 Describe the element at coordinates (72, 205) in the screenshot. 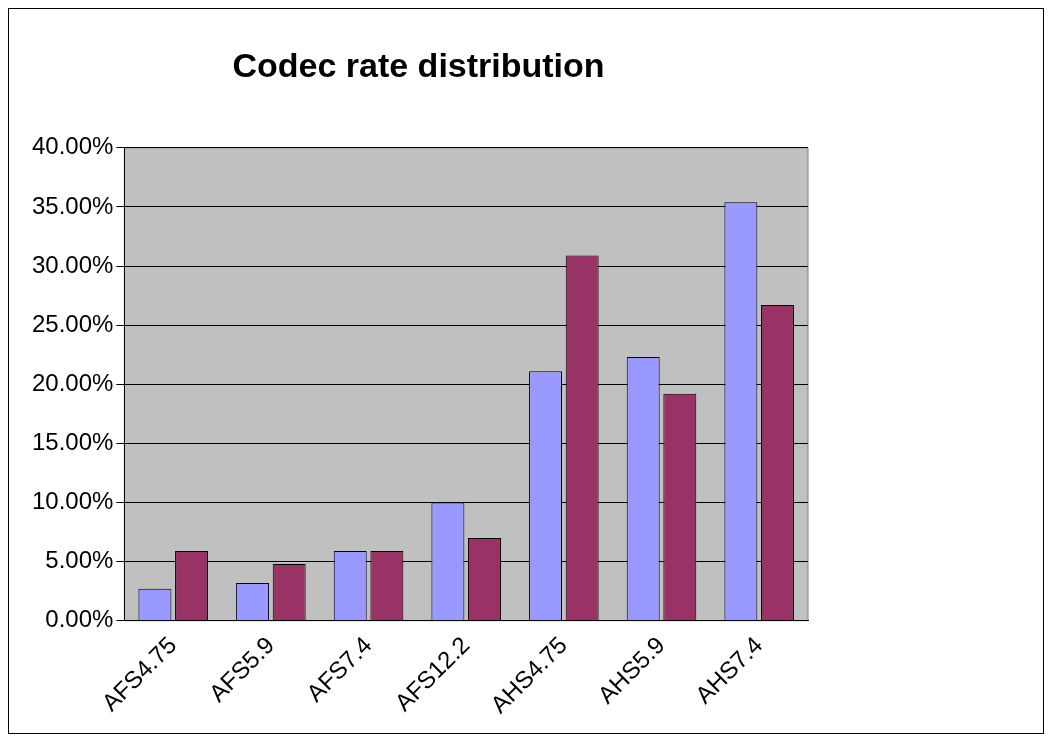

I see `y-tick-label: 35.00%` at that location.